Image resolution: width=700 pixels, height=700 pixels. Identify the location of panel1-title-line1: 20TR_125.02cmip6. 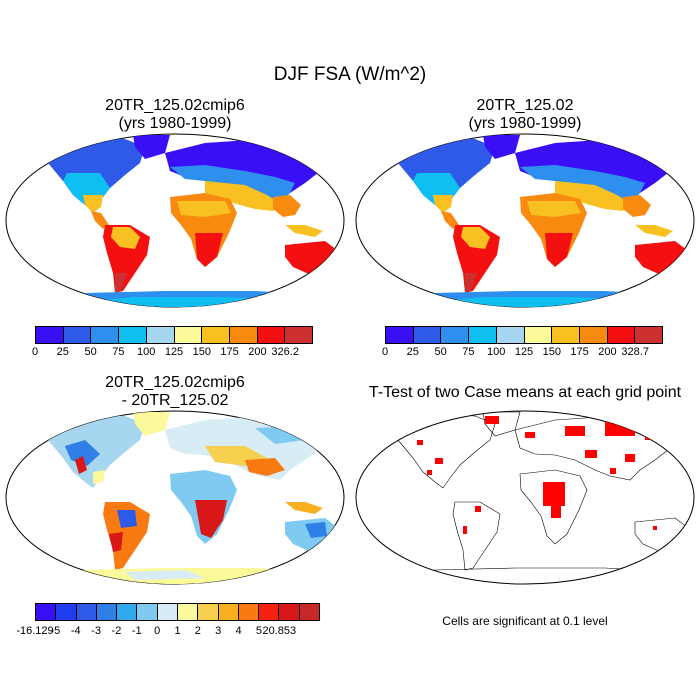
(175, 105).